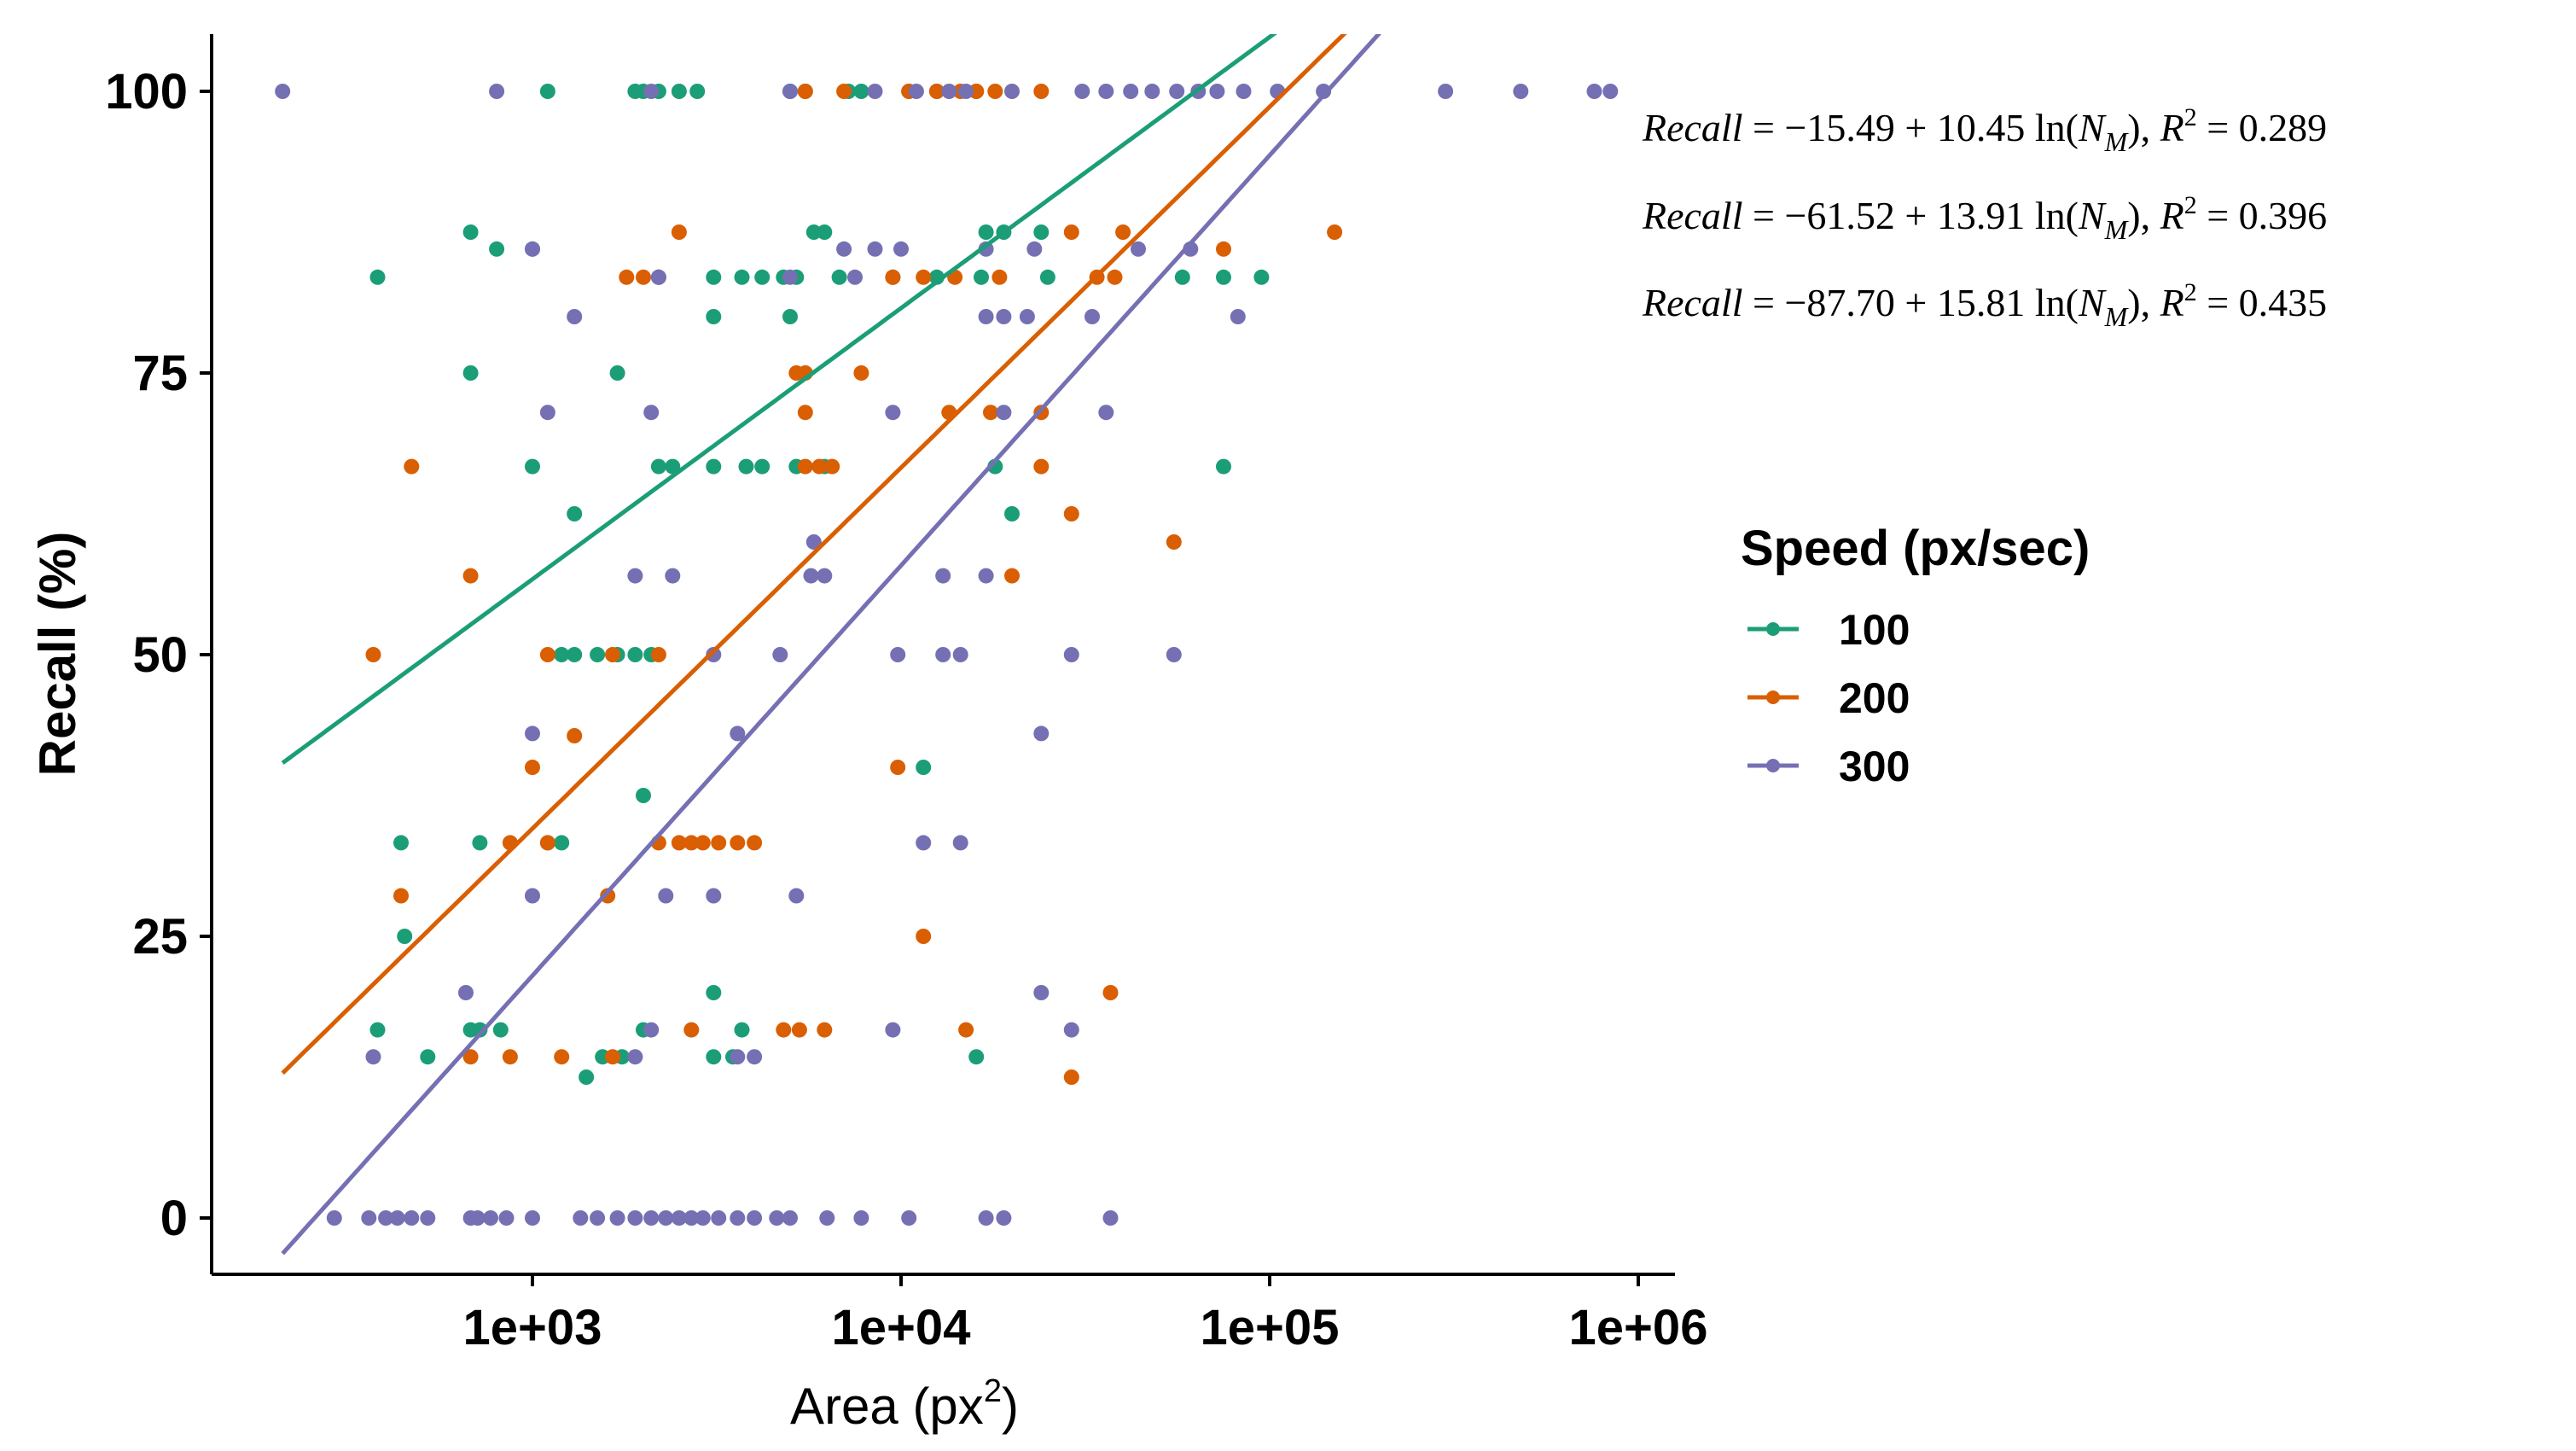 Image resolution: width=2576 pixels, height=1451 pixels. What do you see at coordinates (2117, 141) in the screenshot?
I see `eq-100-sub: M` at bounding box center [2117, 141].